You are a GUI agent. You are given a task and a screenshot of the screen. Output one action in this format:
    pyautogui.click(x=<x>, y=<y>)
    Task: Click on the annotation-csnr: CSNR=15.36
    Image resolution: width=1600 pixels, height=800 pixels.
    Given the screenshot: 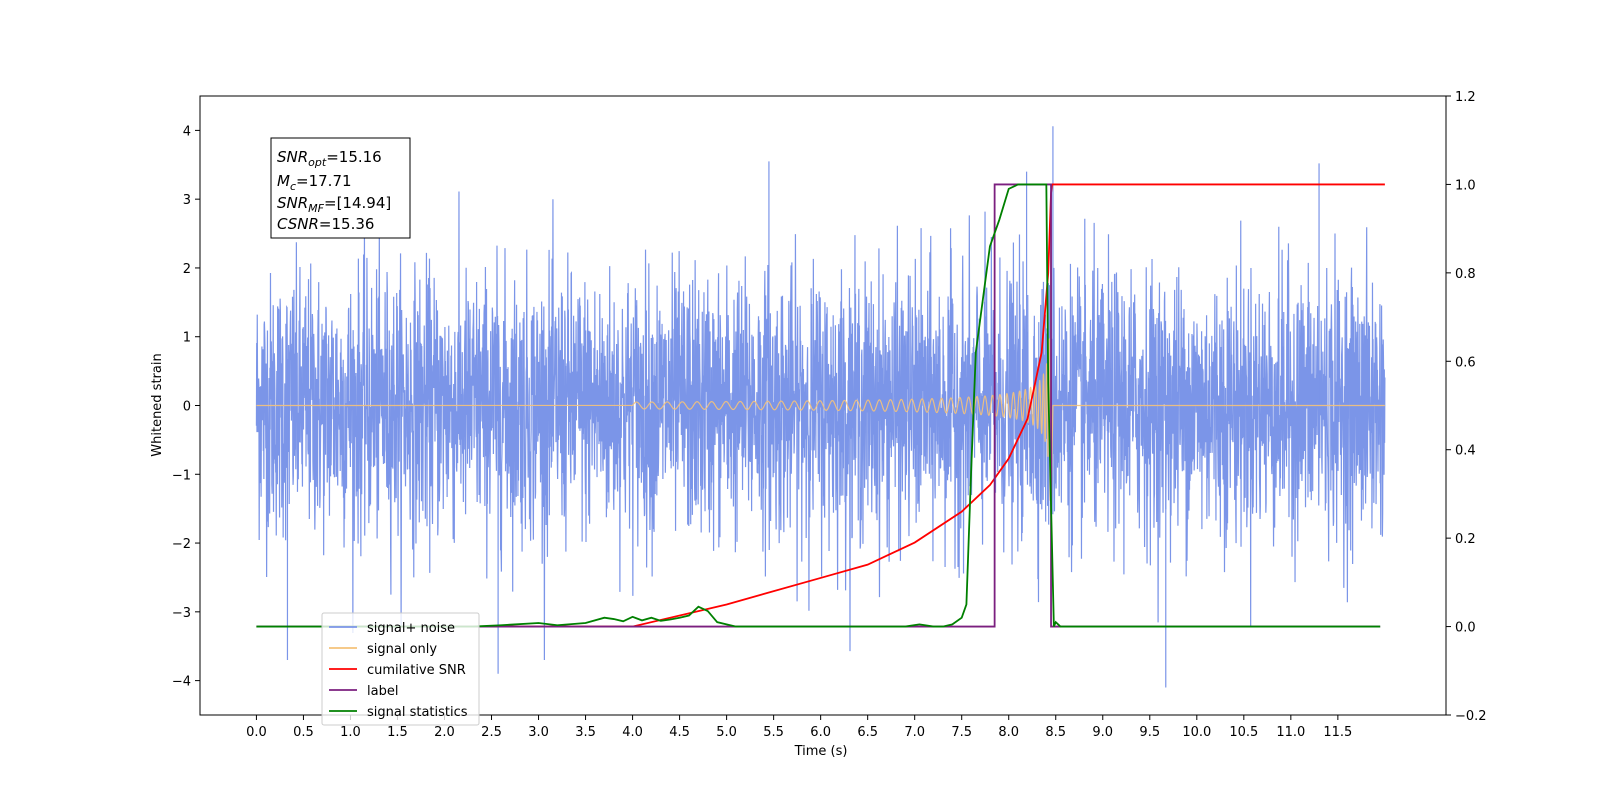 What is the action you would take?
    pyautogui.click(x=325, y=224)
    